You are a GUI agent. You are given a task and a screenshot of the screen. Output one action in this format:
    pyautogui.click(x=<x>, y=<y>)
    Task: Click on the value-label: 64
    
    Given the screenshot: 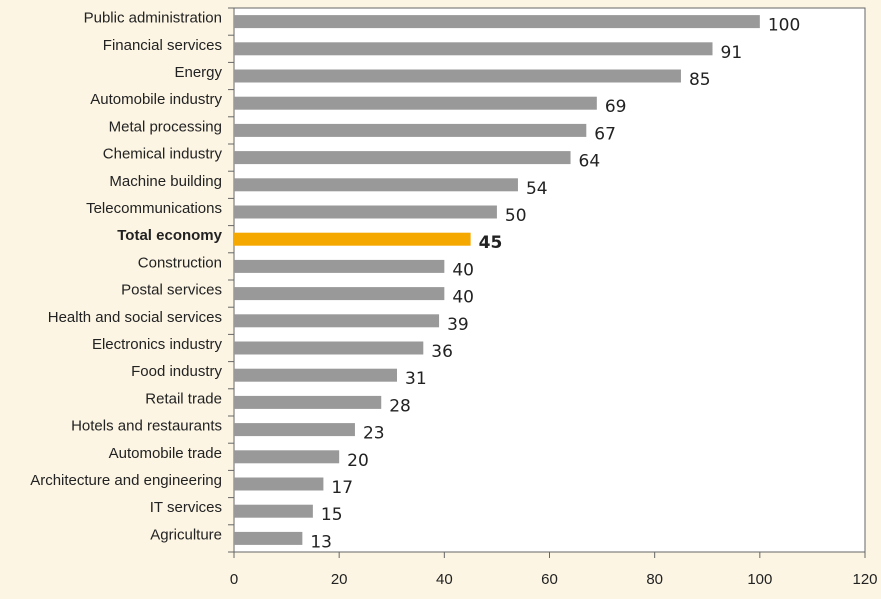 What is the action you would take?
    pyautogui.click(x=590, y=162)
    